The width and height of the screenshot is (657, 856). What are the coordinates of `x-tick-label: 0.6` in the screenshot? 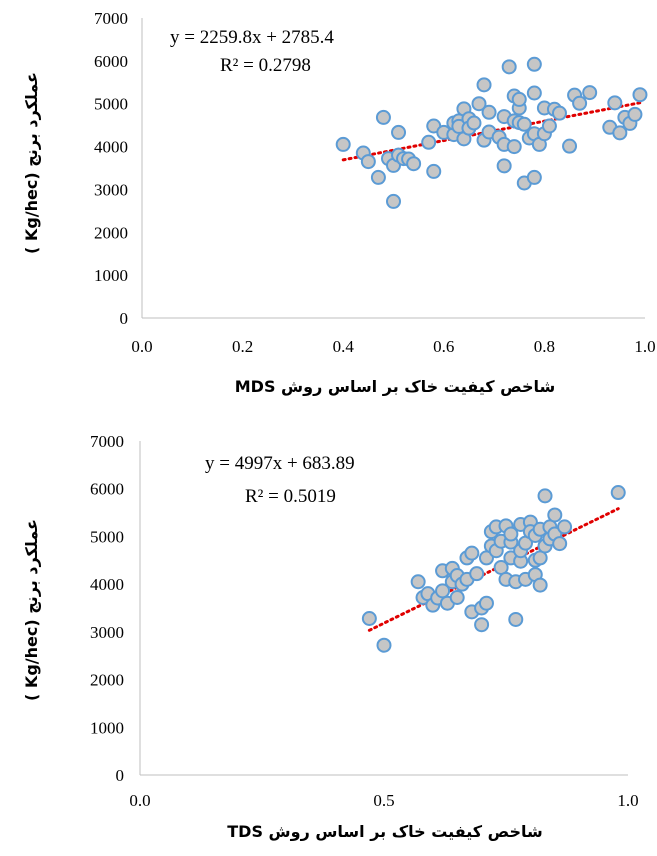 It's located at (443, 346).